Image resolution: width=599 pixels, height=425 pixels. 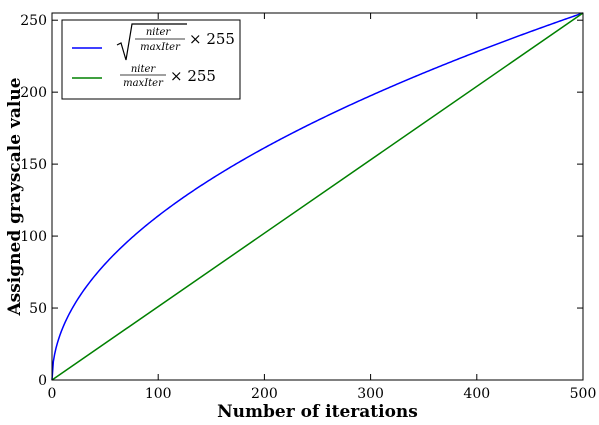 I want to click on legend-linear-numerator: niter, so click(x=144, y=69).